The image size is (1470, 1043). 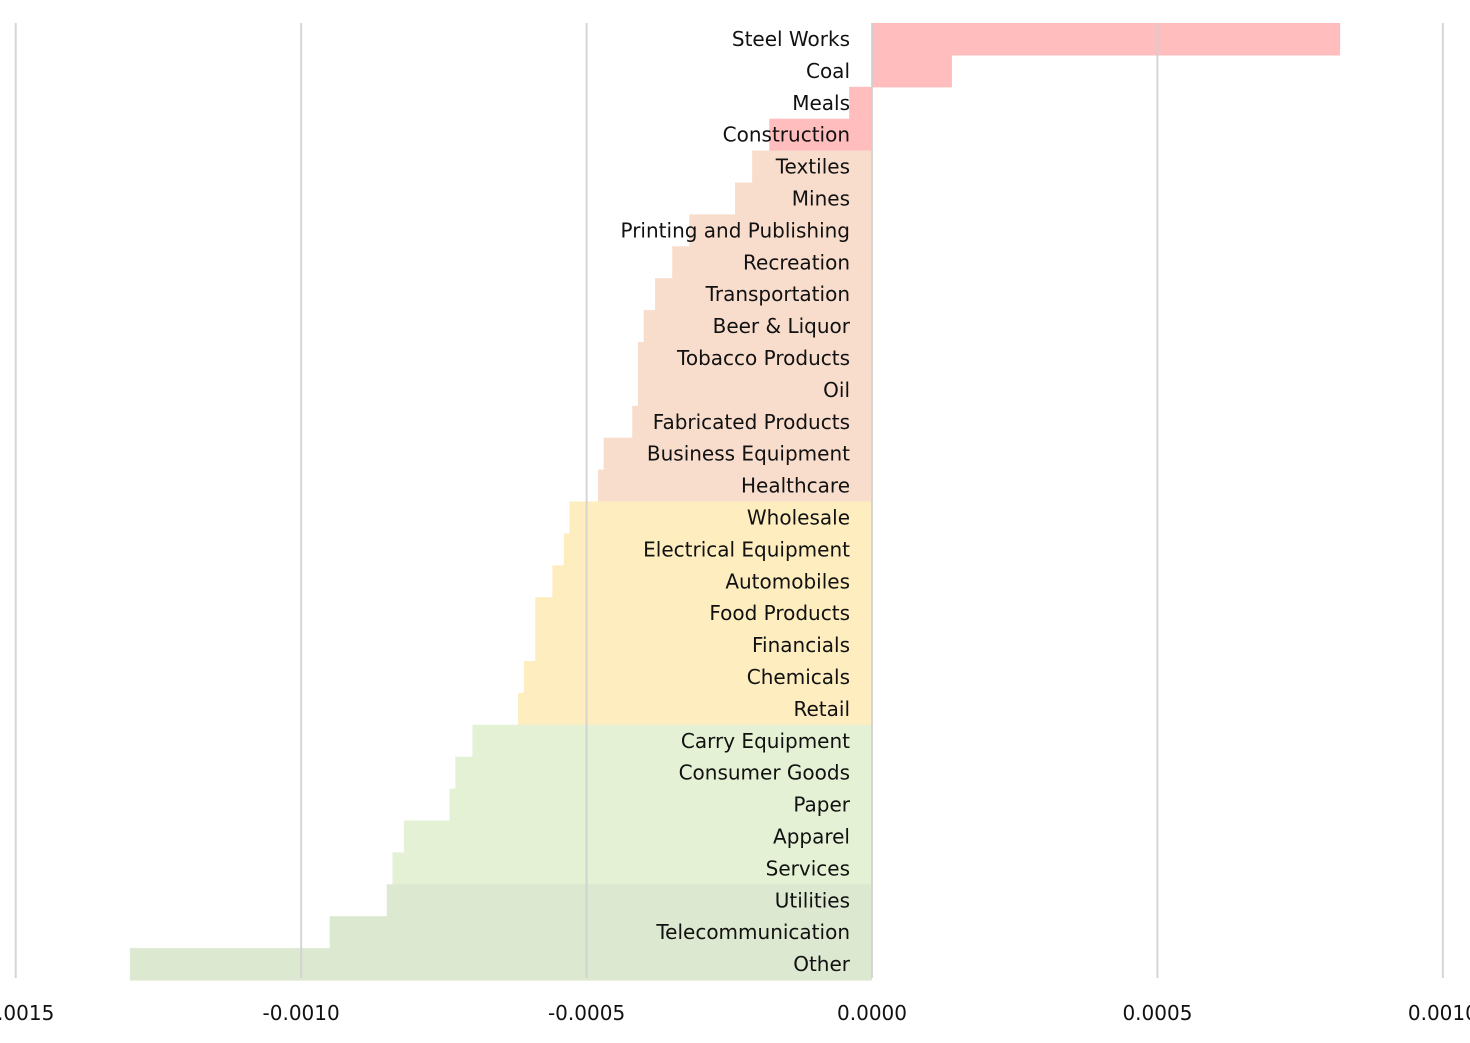 I want to click on category-label-mines: Mines, so click(x=821, y=198).